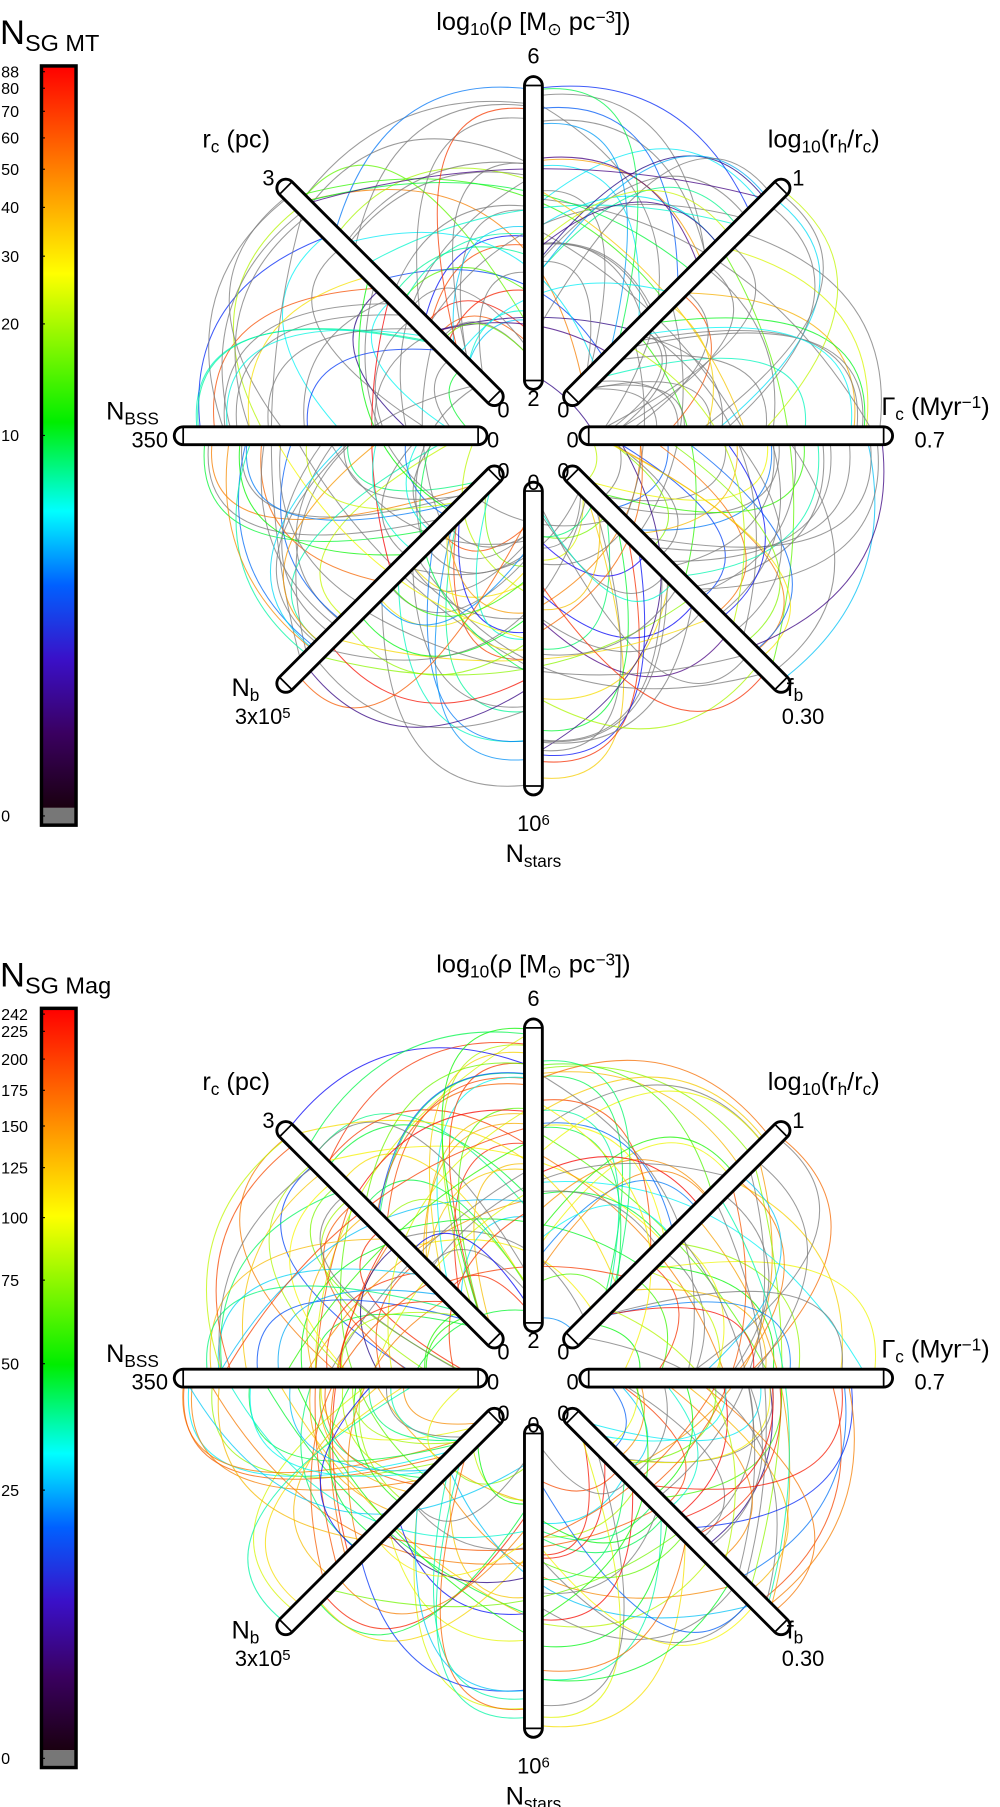  Describe the element at coordinates (533, 823) in the screenshot. I see `axis-end-label: 106` at that location.